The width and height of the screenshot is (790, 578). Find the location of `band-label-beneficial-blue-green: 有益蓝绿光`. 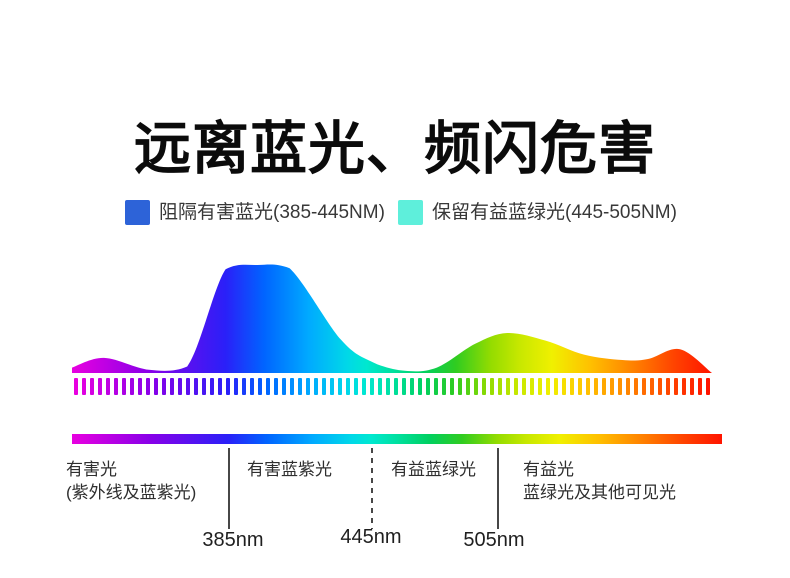

band-label-beneficial-blue-green: 有益蓝绿光 is located at coordinates (433, 469).